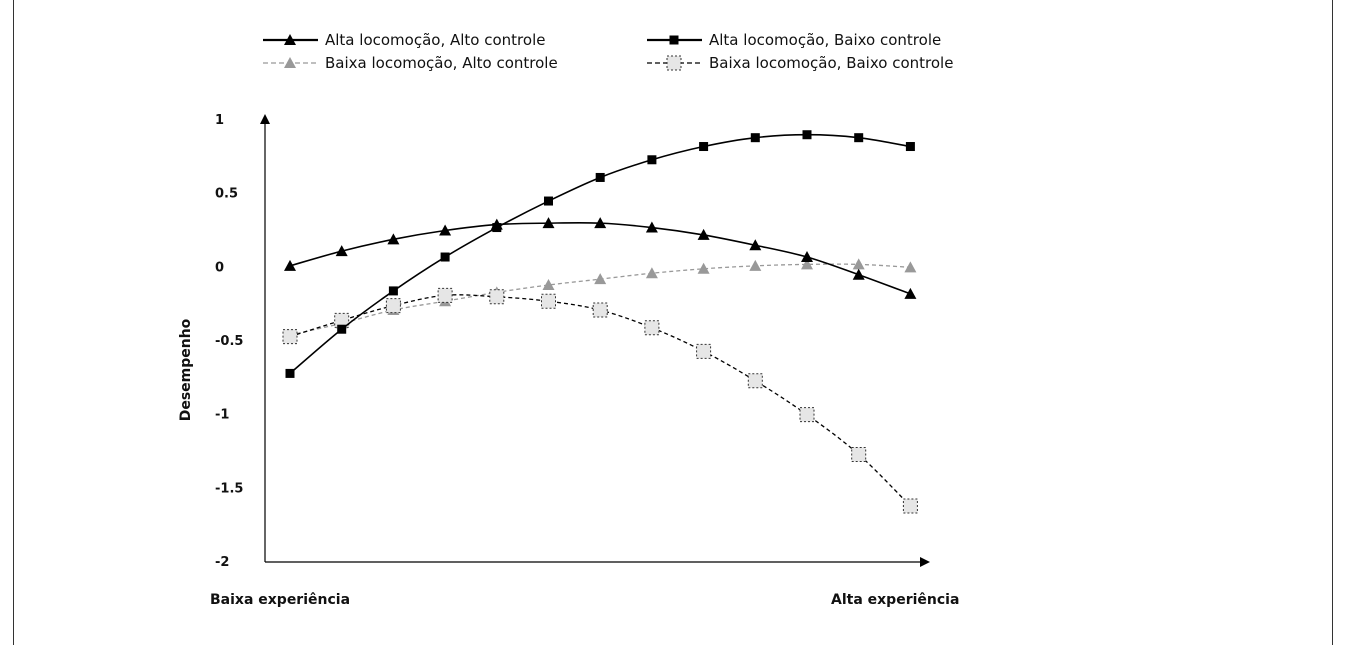 Image resolution: width=1347 pixels, height=645 pixels. Describe the element at coordinates (895, 600) in the screenshot. I see `x-axis-label-right: Alta experiência` at that location.